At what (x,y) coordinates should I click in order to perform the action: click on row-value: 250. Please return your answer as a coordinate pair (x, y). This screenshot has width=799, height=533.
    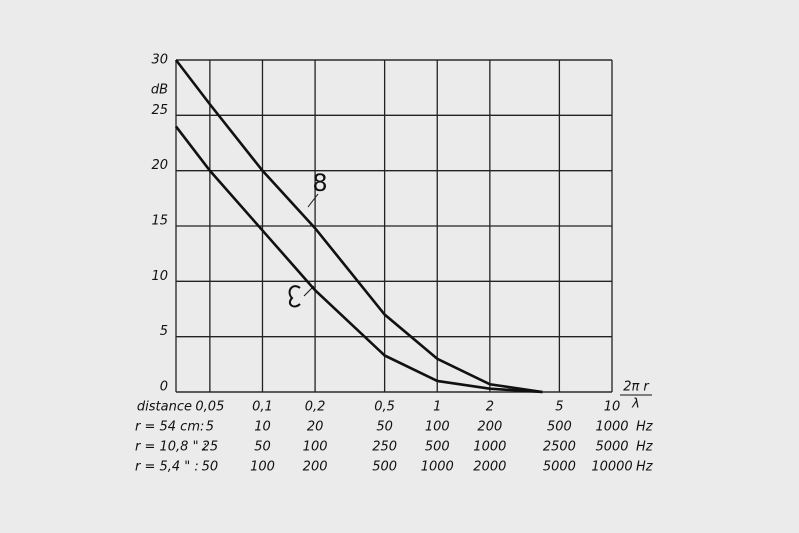
    Looking at the image, I should click on (384, 447).